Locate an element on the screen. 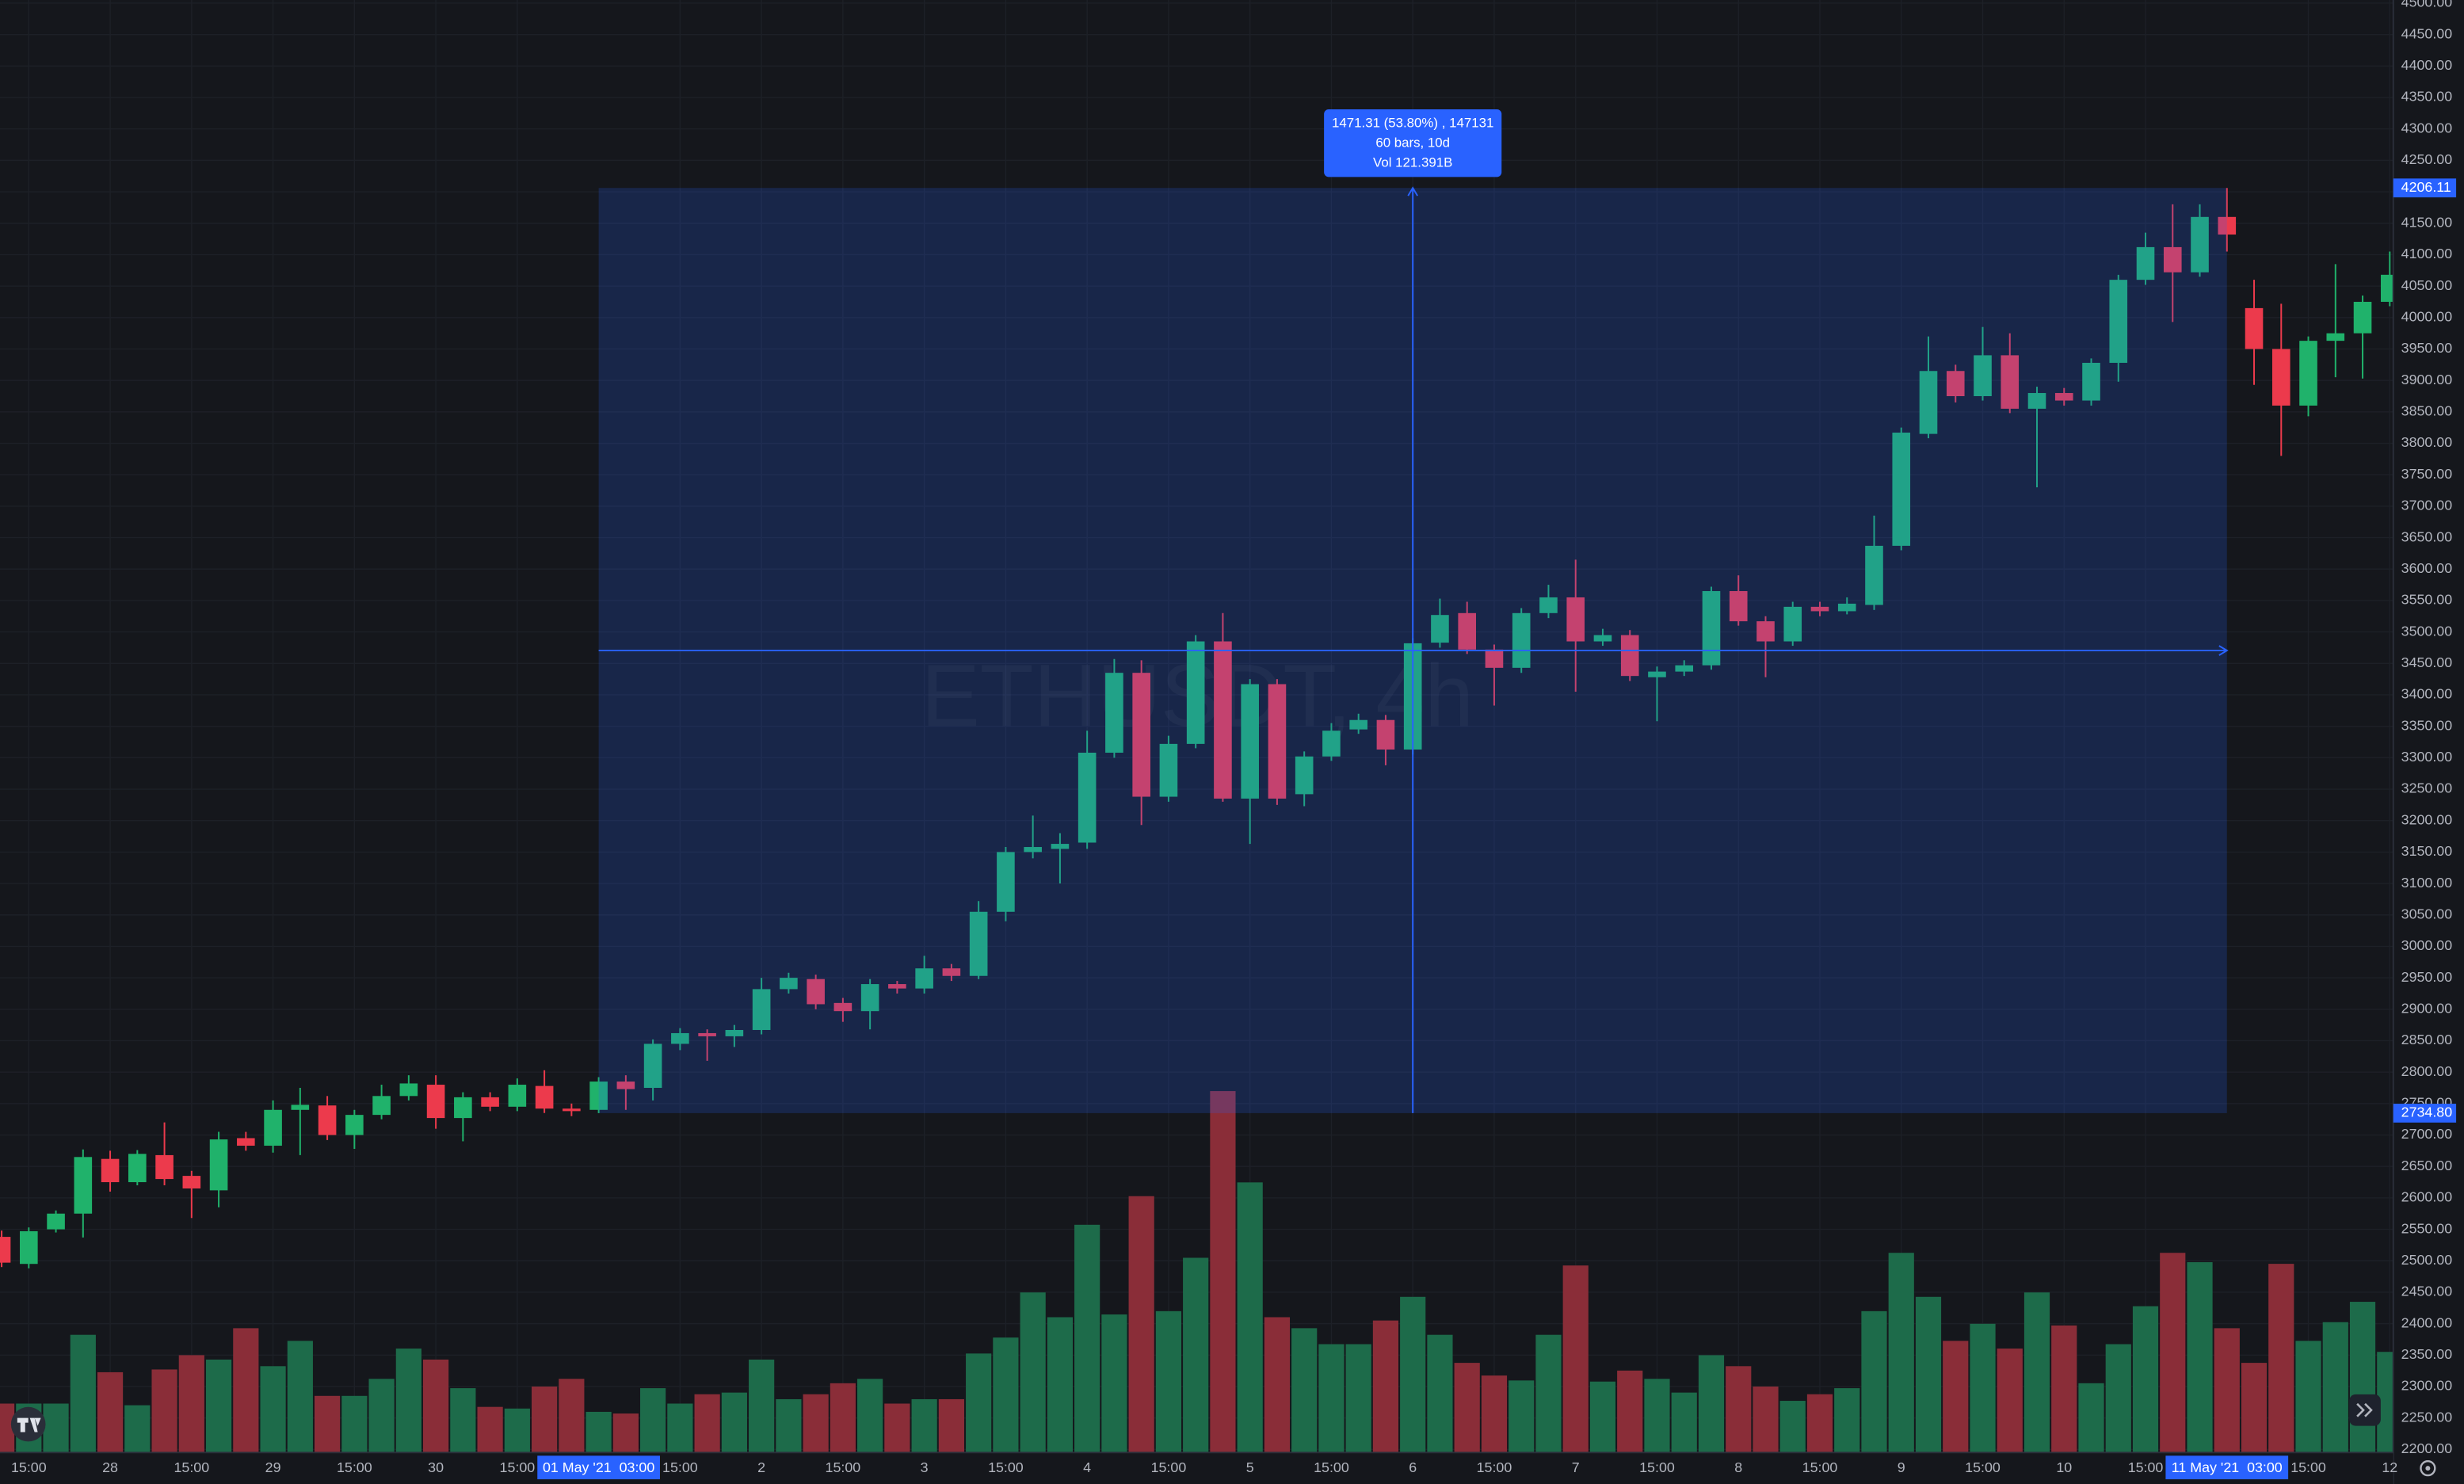 The width and height of the screenshot is (2464, 1484). price-highlight-label: 4206.11 is located at coordinates (2426, 187).